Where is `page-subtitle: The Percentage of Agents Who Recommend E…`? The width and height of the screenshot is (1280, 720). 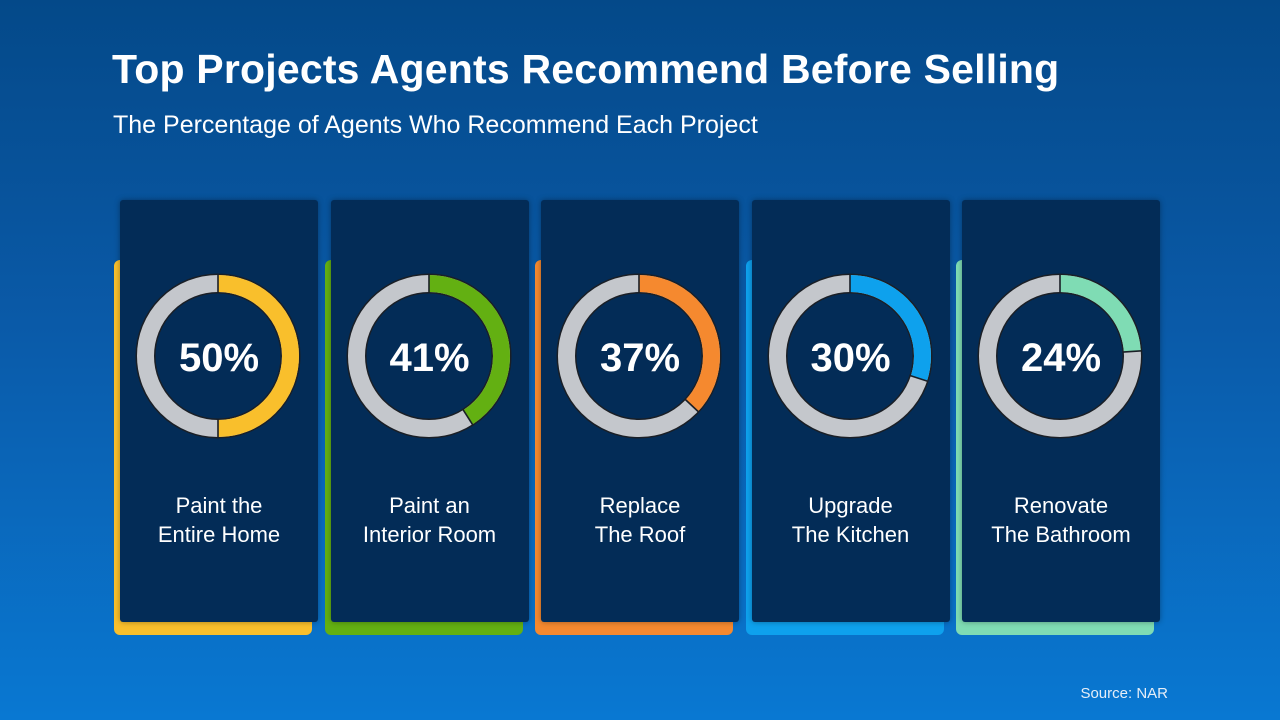 page-subtitle: The Percentage of Agents Who Recommend E… is located at coordinates (435, 125).